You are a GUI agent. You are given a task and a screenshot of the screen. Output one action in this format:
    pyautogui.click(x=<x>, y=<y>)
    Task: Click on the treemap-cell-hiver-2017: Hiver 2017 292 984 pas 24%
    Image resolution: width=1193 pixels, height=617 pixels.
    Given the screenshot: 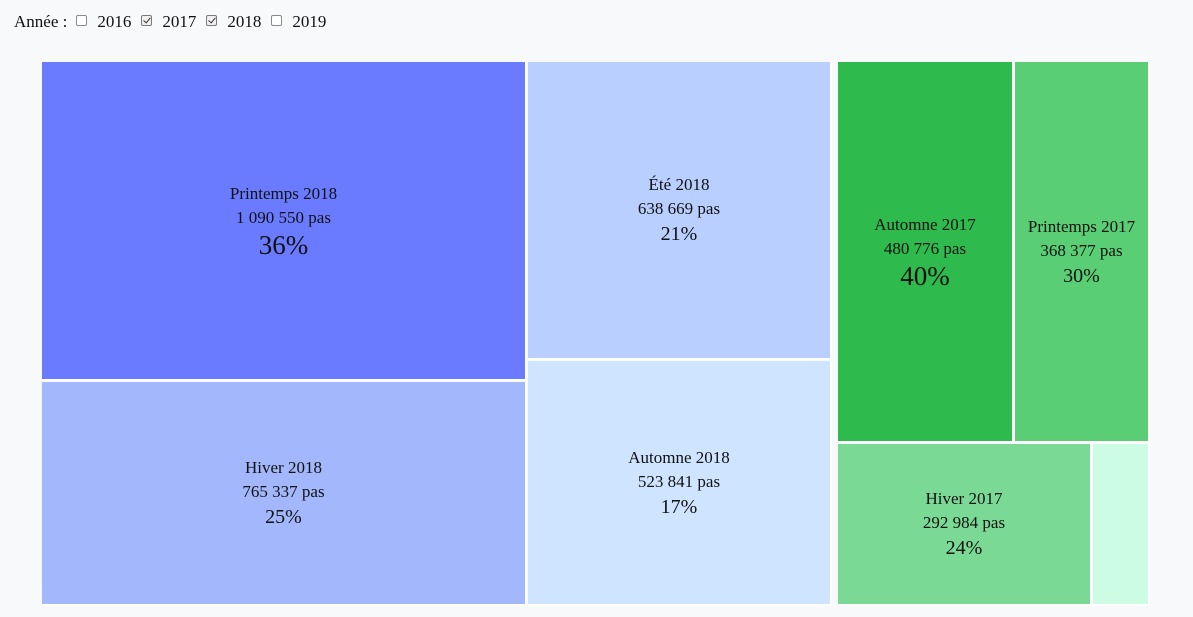 What is the action you would take?
    pyautogui.click(x=965, y=525)
    